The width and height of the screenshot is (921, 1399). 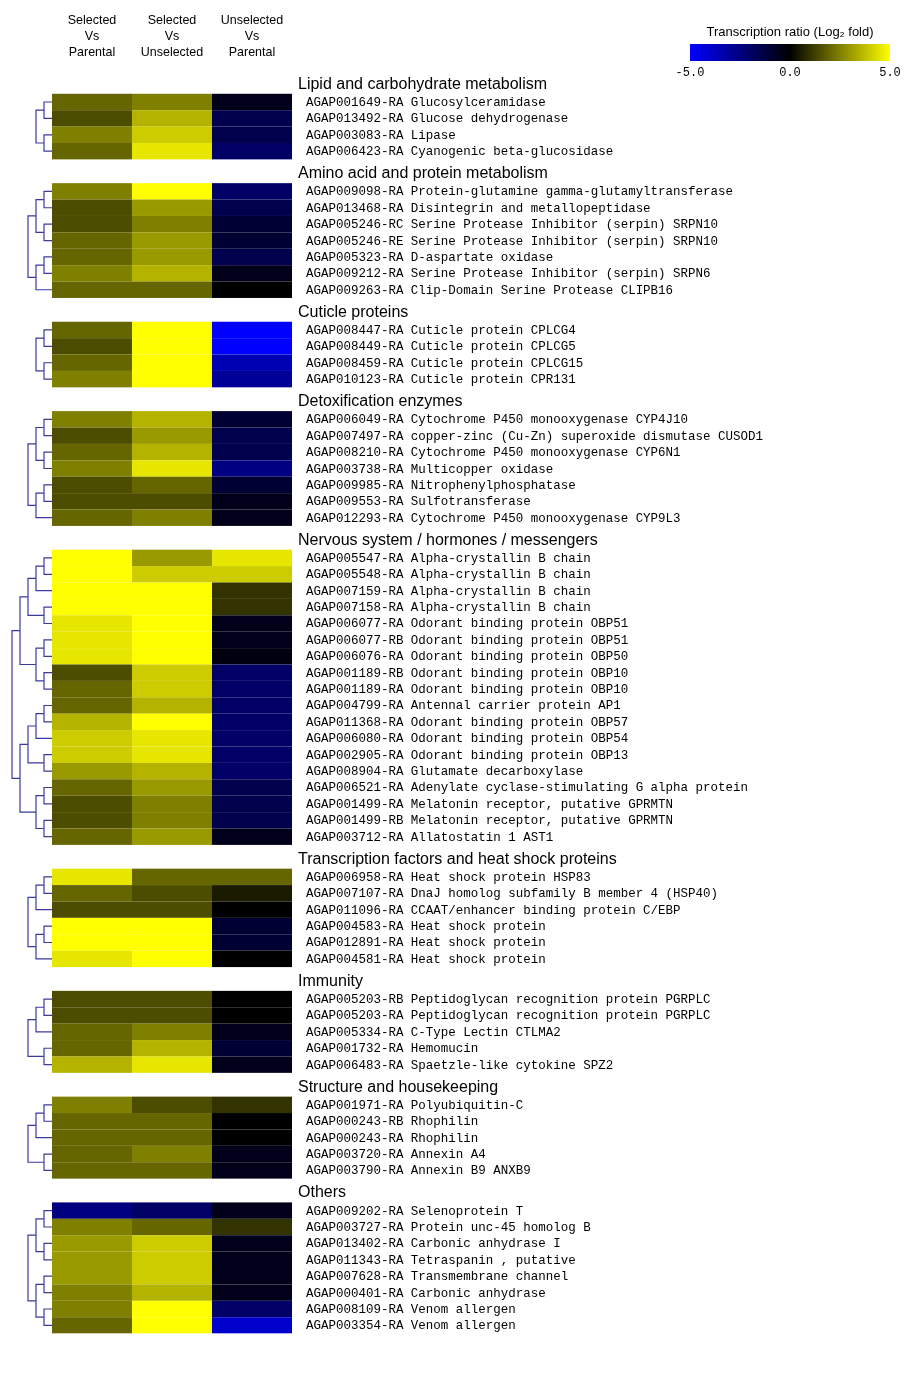 What do you see at coordinates (380, 401) in the screenshot?
I see `text: Detoxification enzymes` at bounding box center [380, 401].